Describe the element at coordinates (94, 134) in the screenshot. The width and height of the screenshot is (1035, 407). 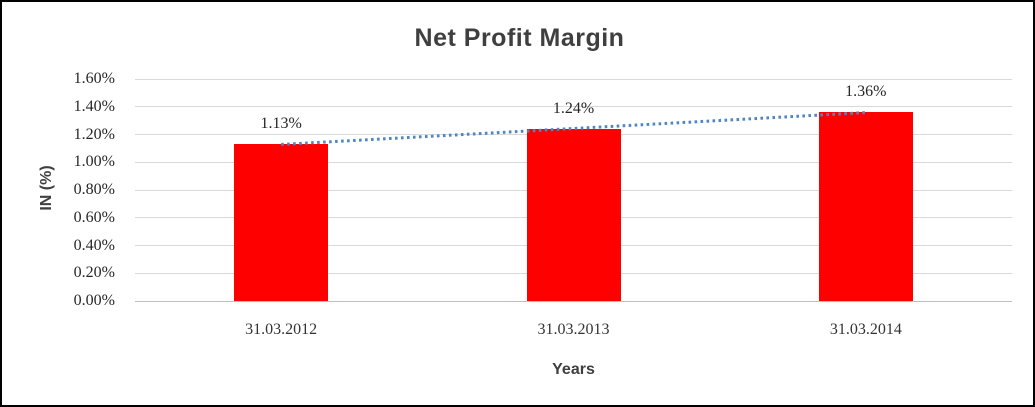
I see `y-tick-label: 1.20%` at that location.